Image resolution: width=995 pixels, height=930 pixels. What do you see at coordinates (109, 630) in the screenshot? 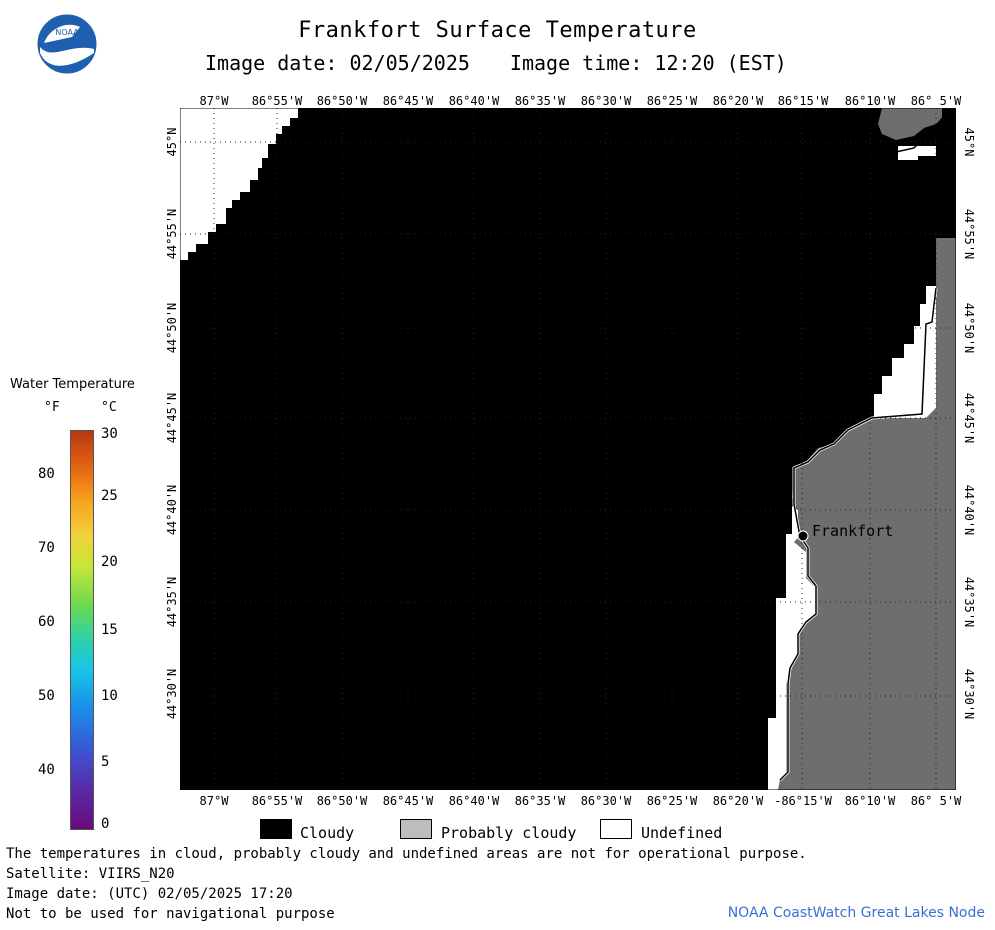
I see `tick-c: 15` at bounding box center [109, 630].